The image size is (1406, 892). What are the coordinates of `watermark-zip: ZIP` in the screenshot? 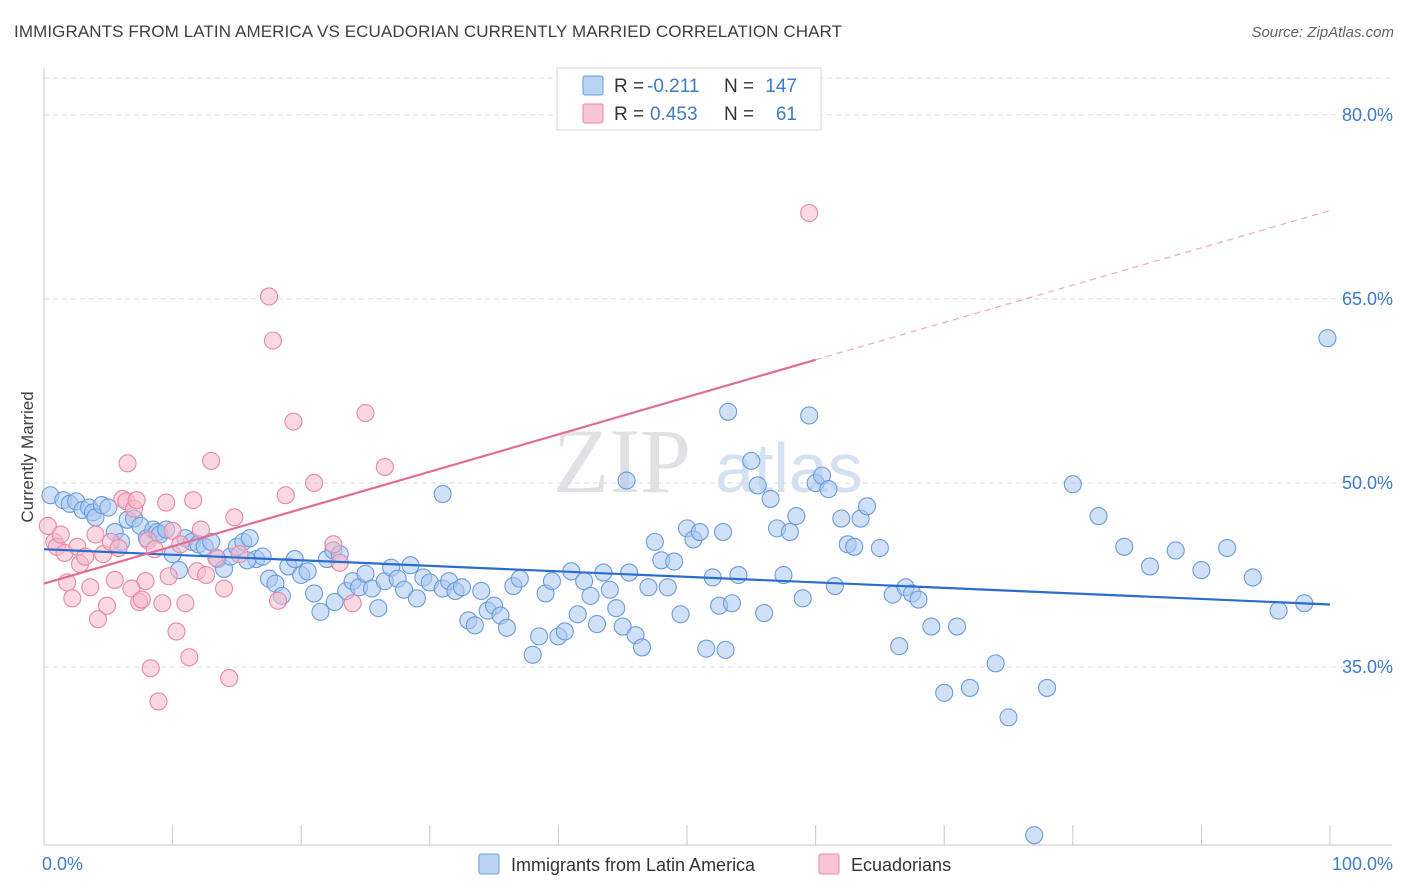 It's located at (622, 461).